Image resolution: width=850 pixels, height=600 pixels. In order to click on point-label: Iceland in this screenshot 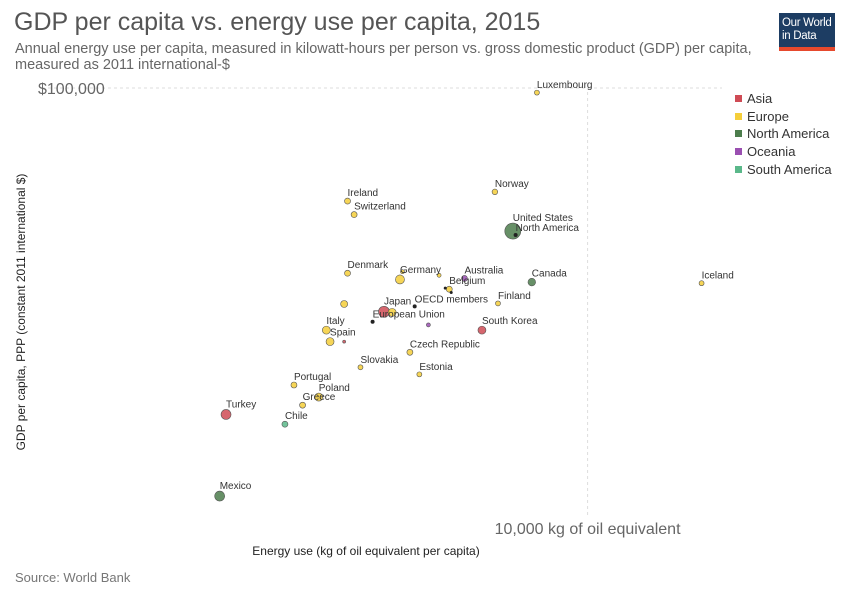, I will do `click(718, 276)`.